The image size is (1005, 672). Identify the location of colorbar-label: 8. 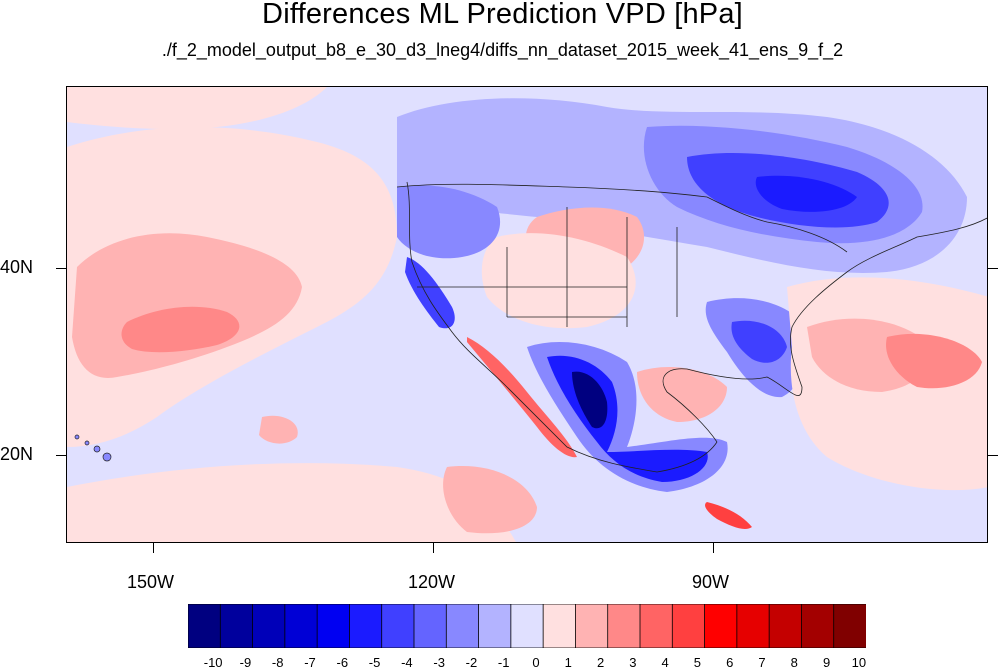
(794, 662).